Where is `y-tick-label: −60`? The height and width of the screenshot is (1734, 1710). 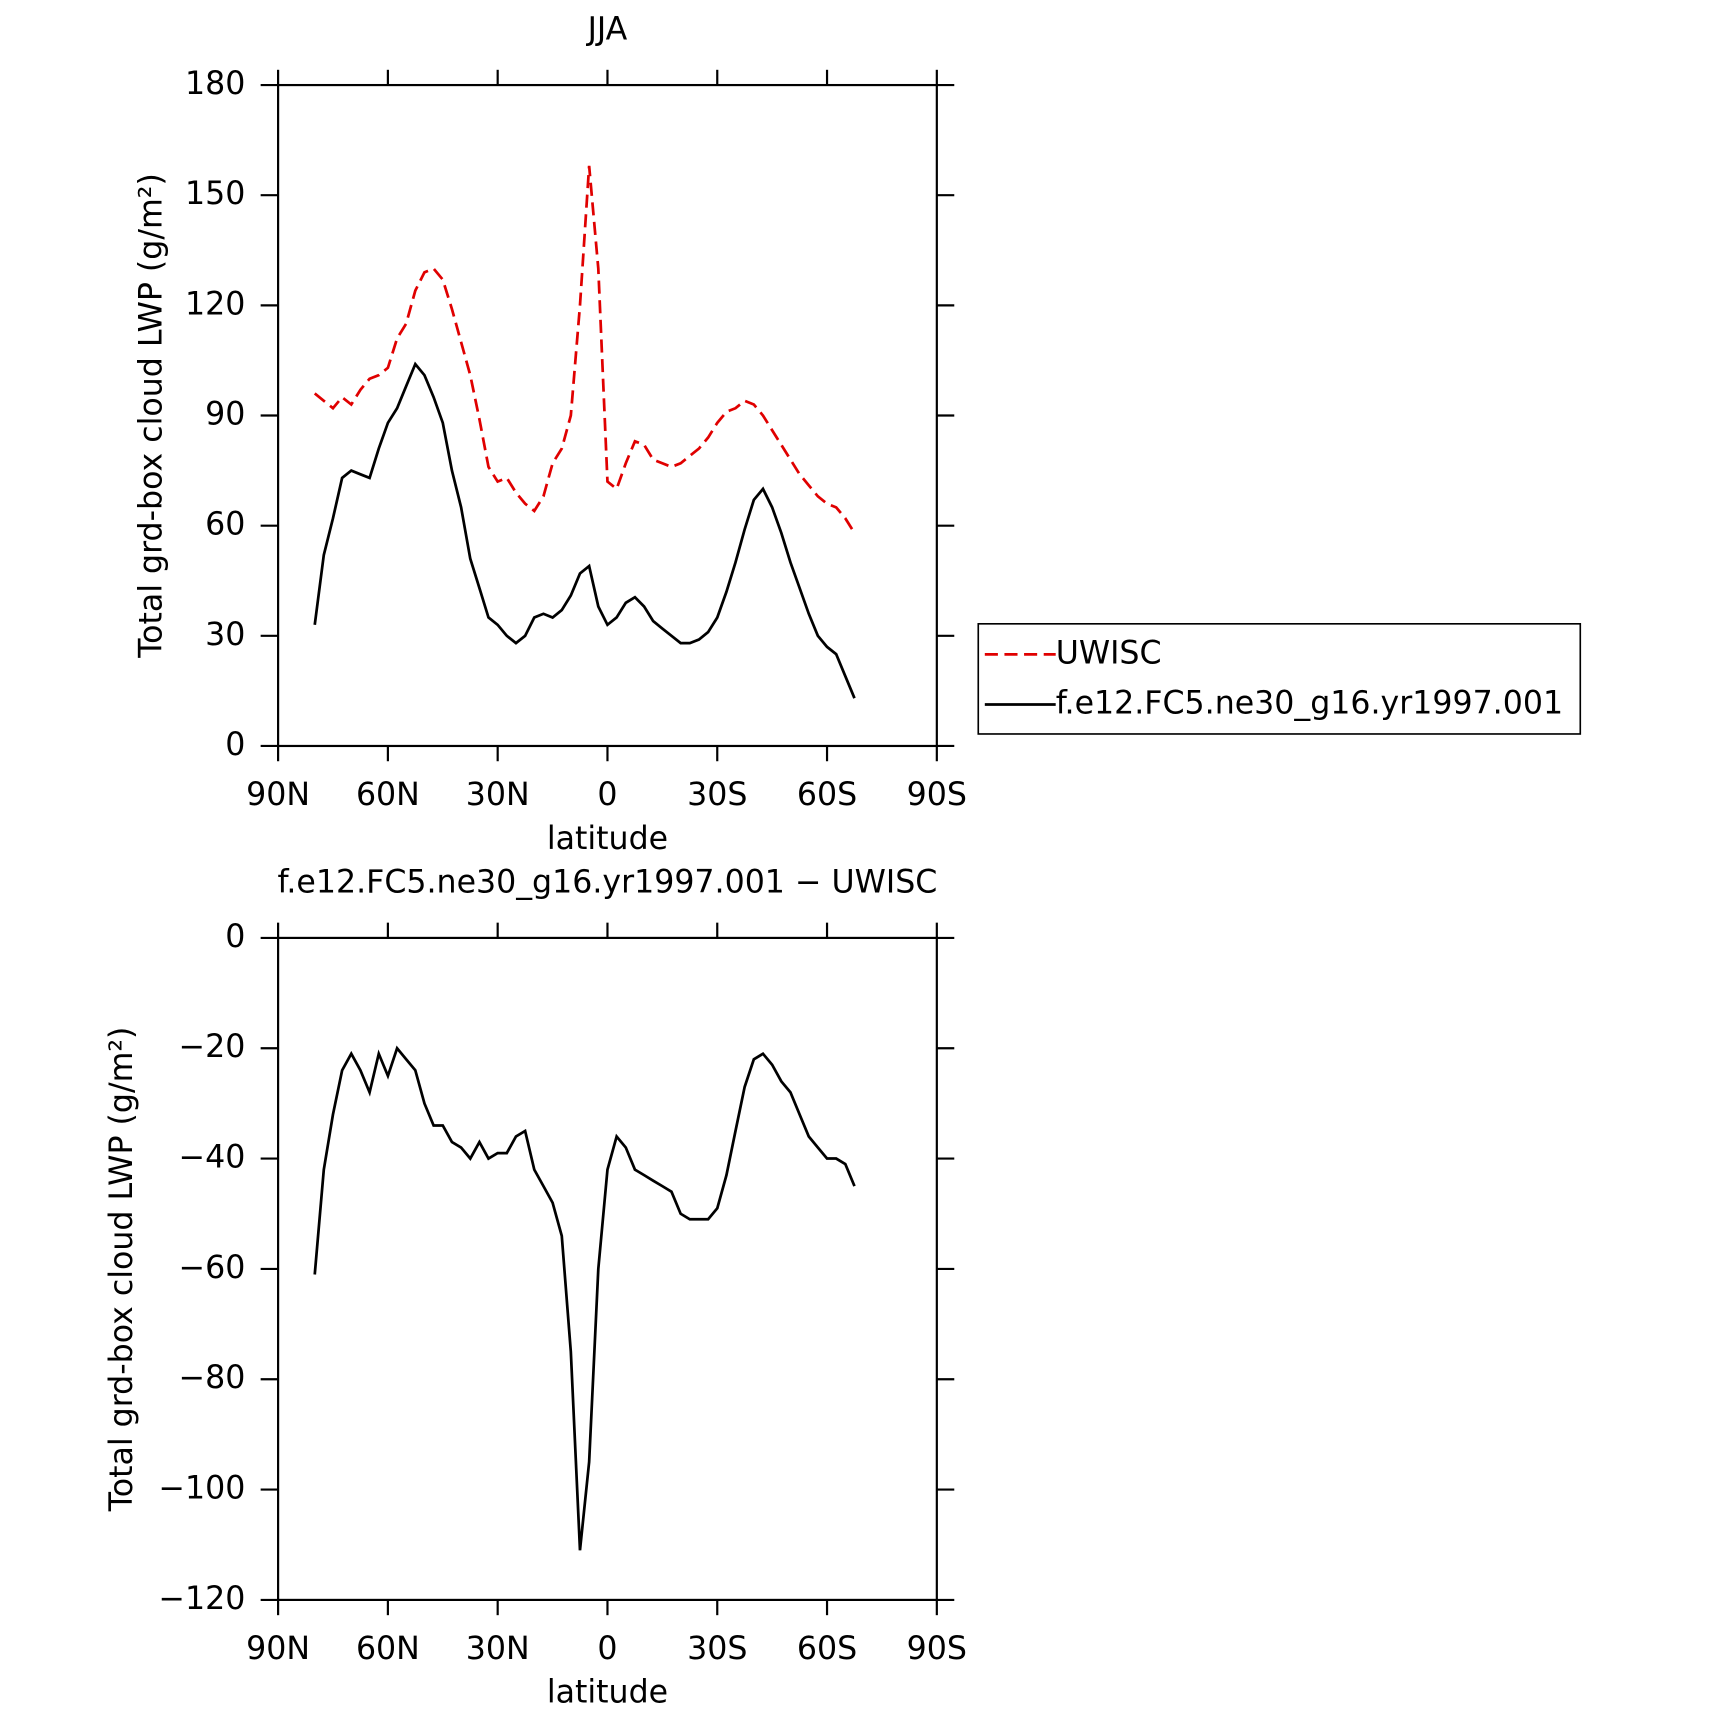
y-tick-label: −60 is located at coordinates (212, 1268).